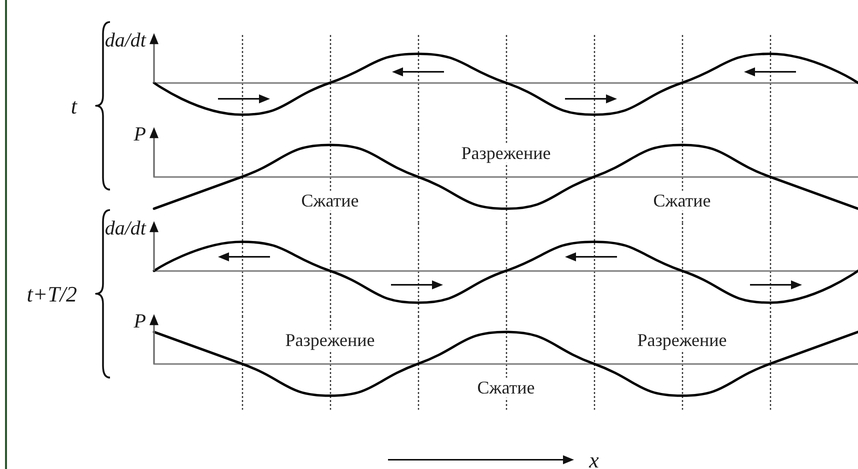 The width and height of the screenshot is (858, 469). What do you see at coordinates (594, 458) in the screenshot?
I see `x-axis-title: x` at bounding box center [594, 458].